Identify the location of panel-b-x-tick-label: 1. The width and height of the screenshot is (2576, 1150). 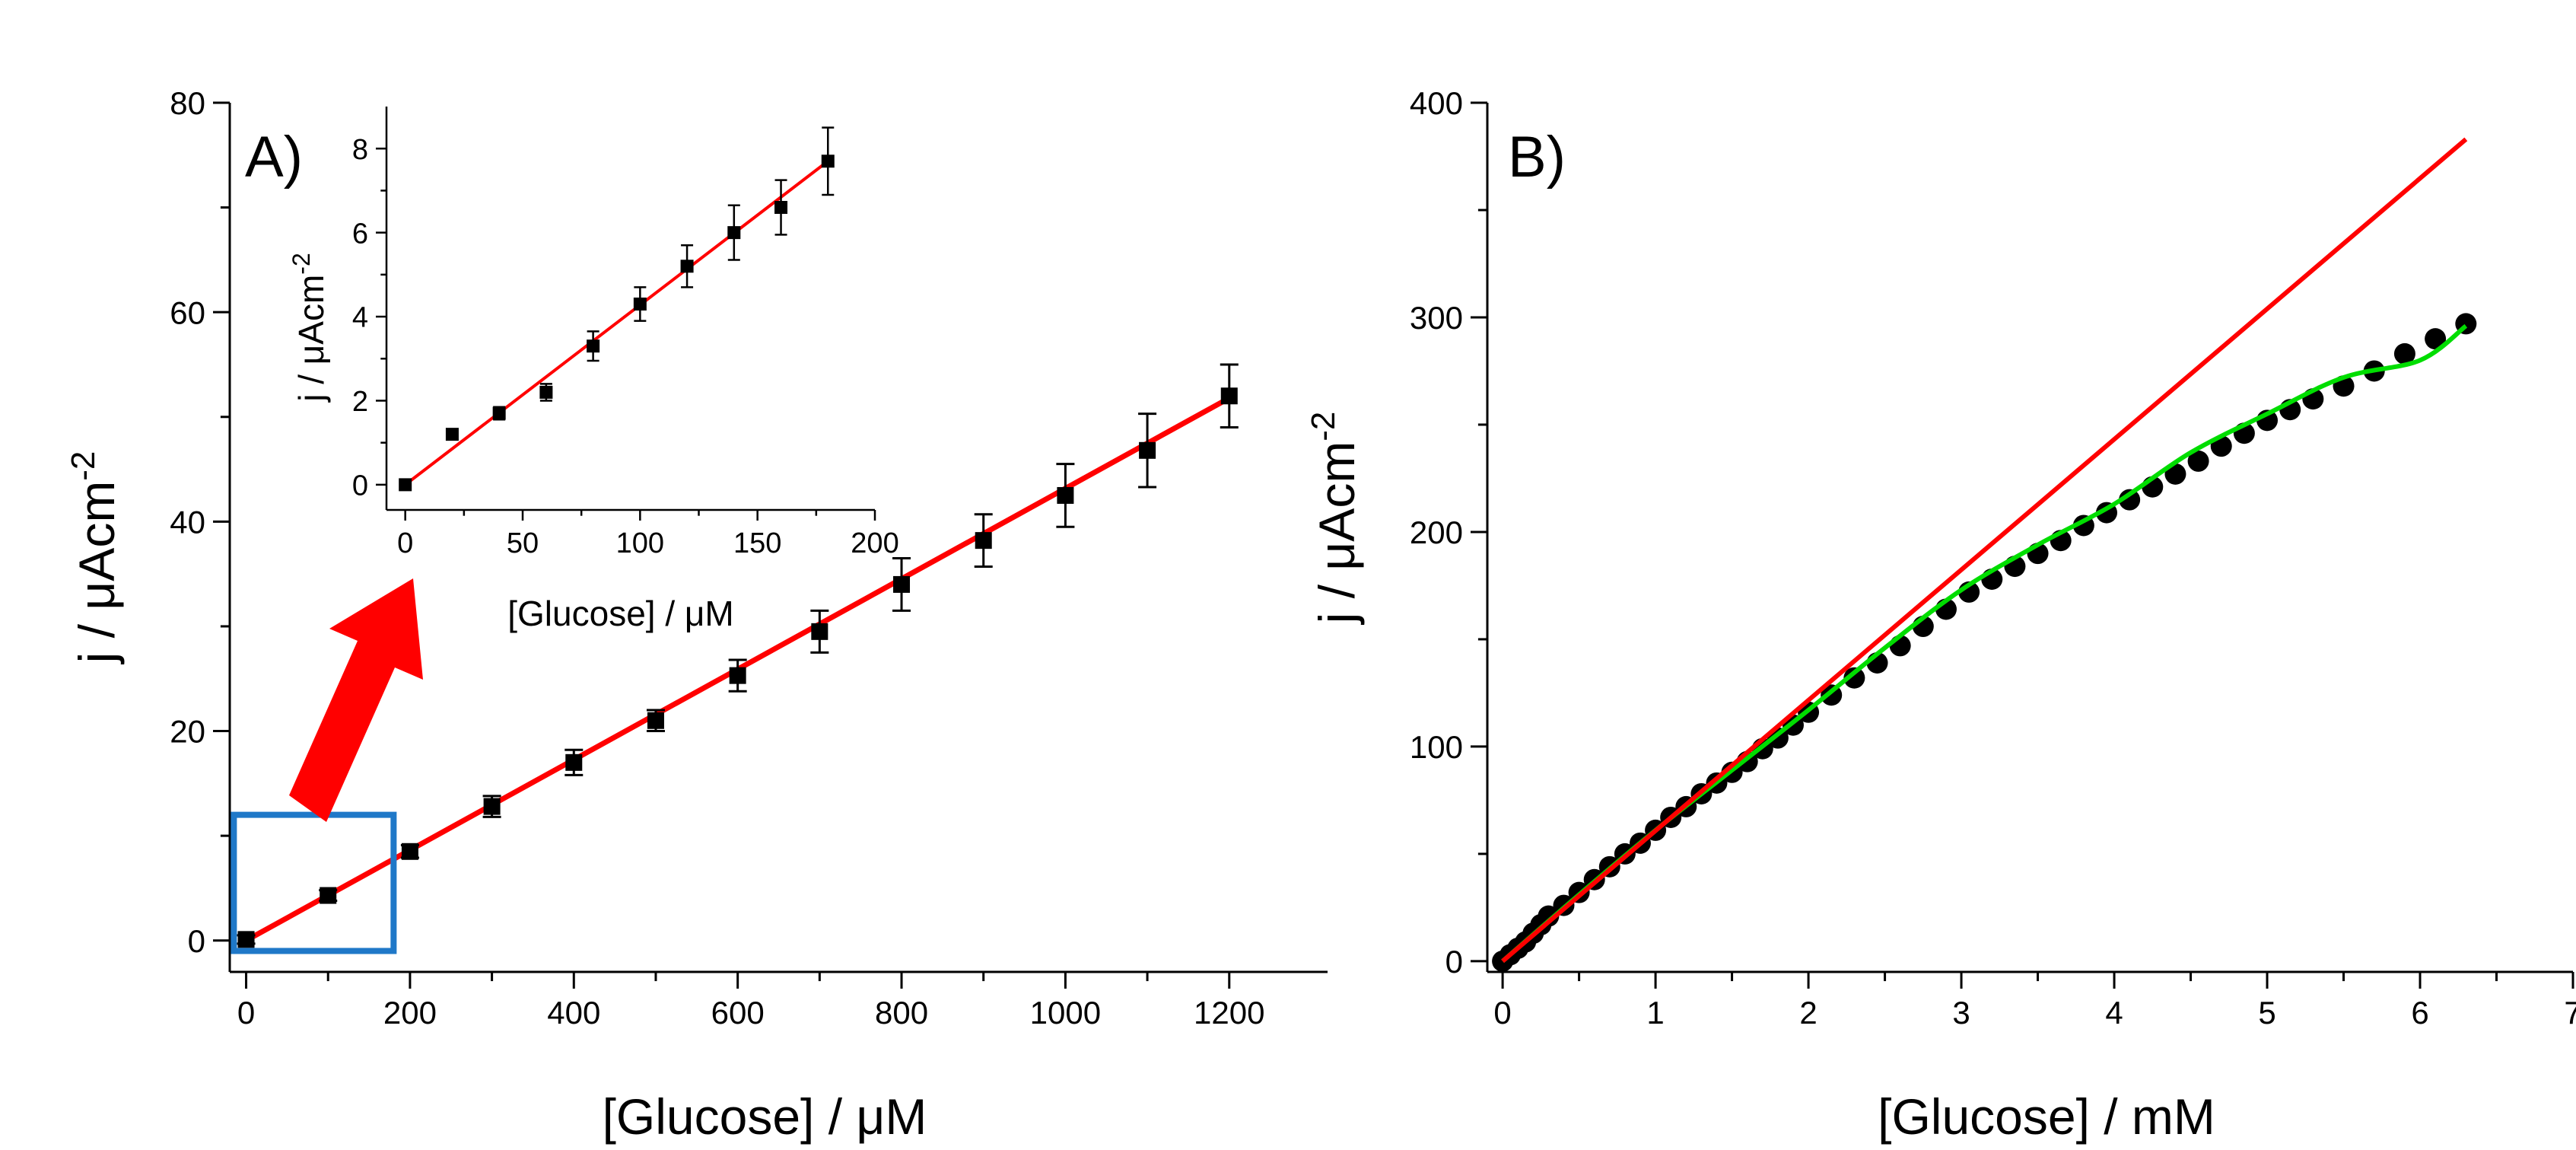
(1655, 1013).